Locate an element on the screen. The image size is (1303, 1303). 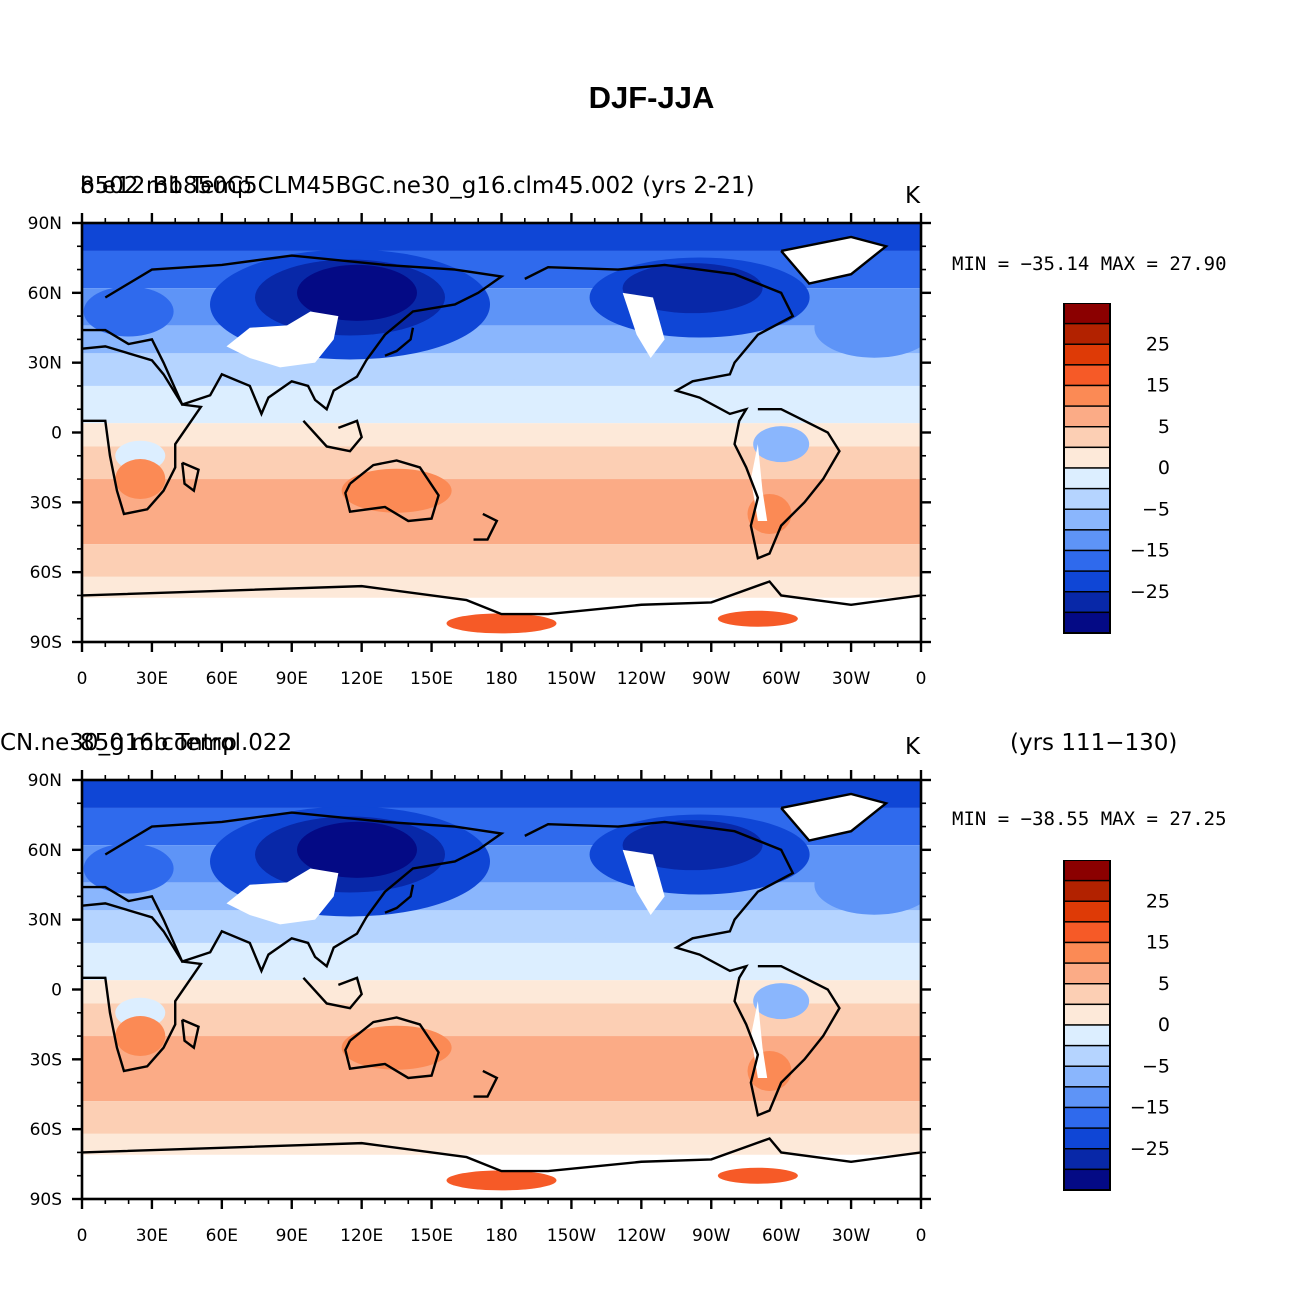
panel-center-string: (yrs 111−130) is located at coordinates (1094, 743).